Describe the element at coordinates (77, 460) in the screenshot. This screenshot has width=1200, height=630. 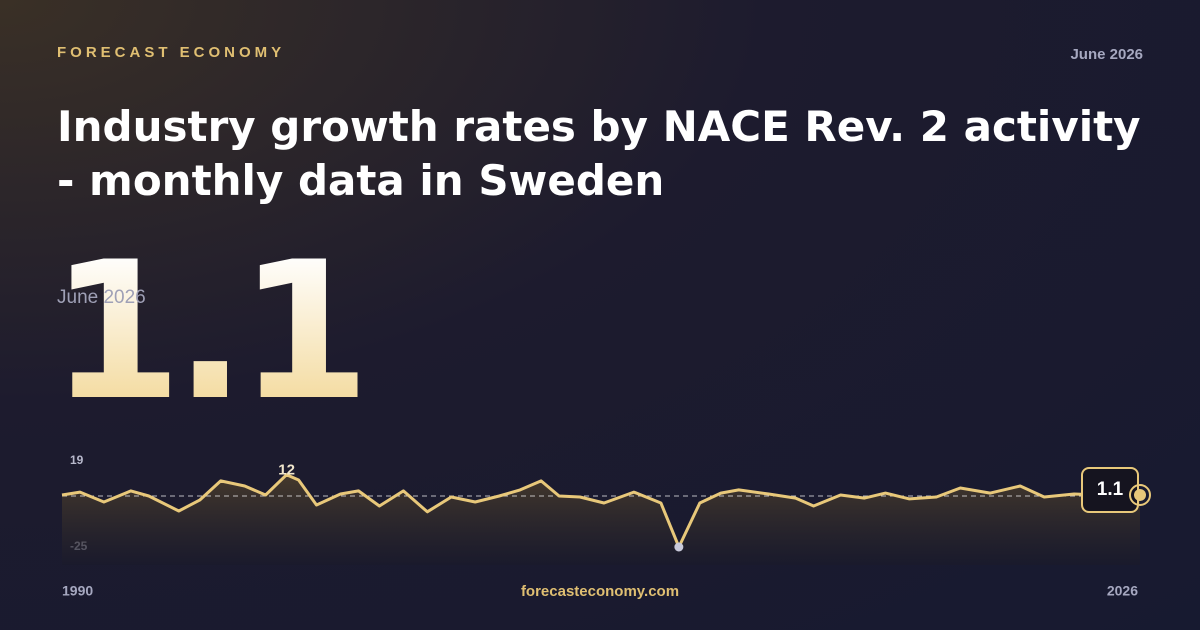
I see `y-tick-label: 19` at that location.